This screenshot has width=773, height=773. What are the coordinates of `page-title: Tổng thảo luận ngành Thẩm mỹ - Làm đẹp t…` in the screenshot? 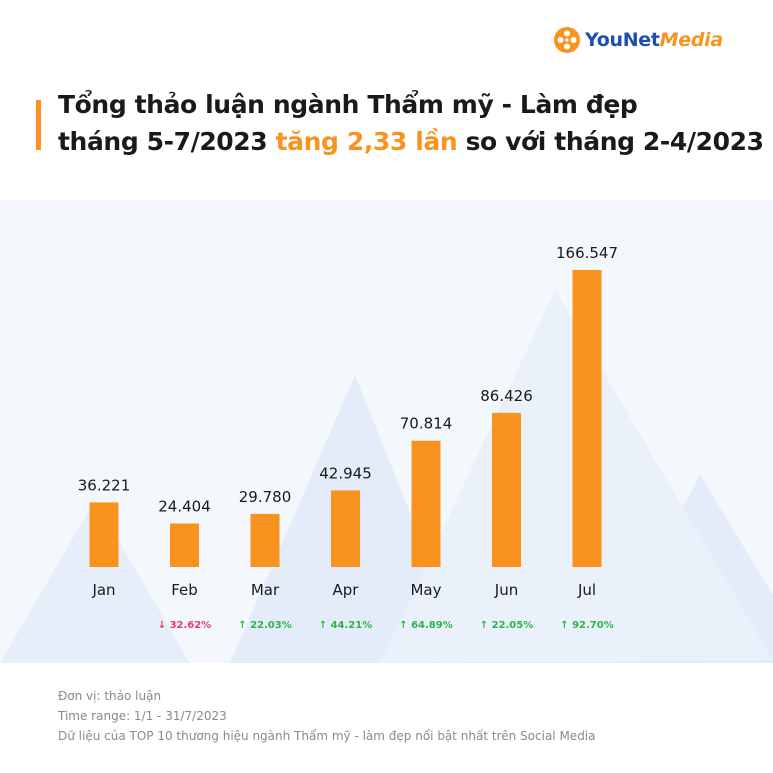 It's located at (411, 123).